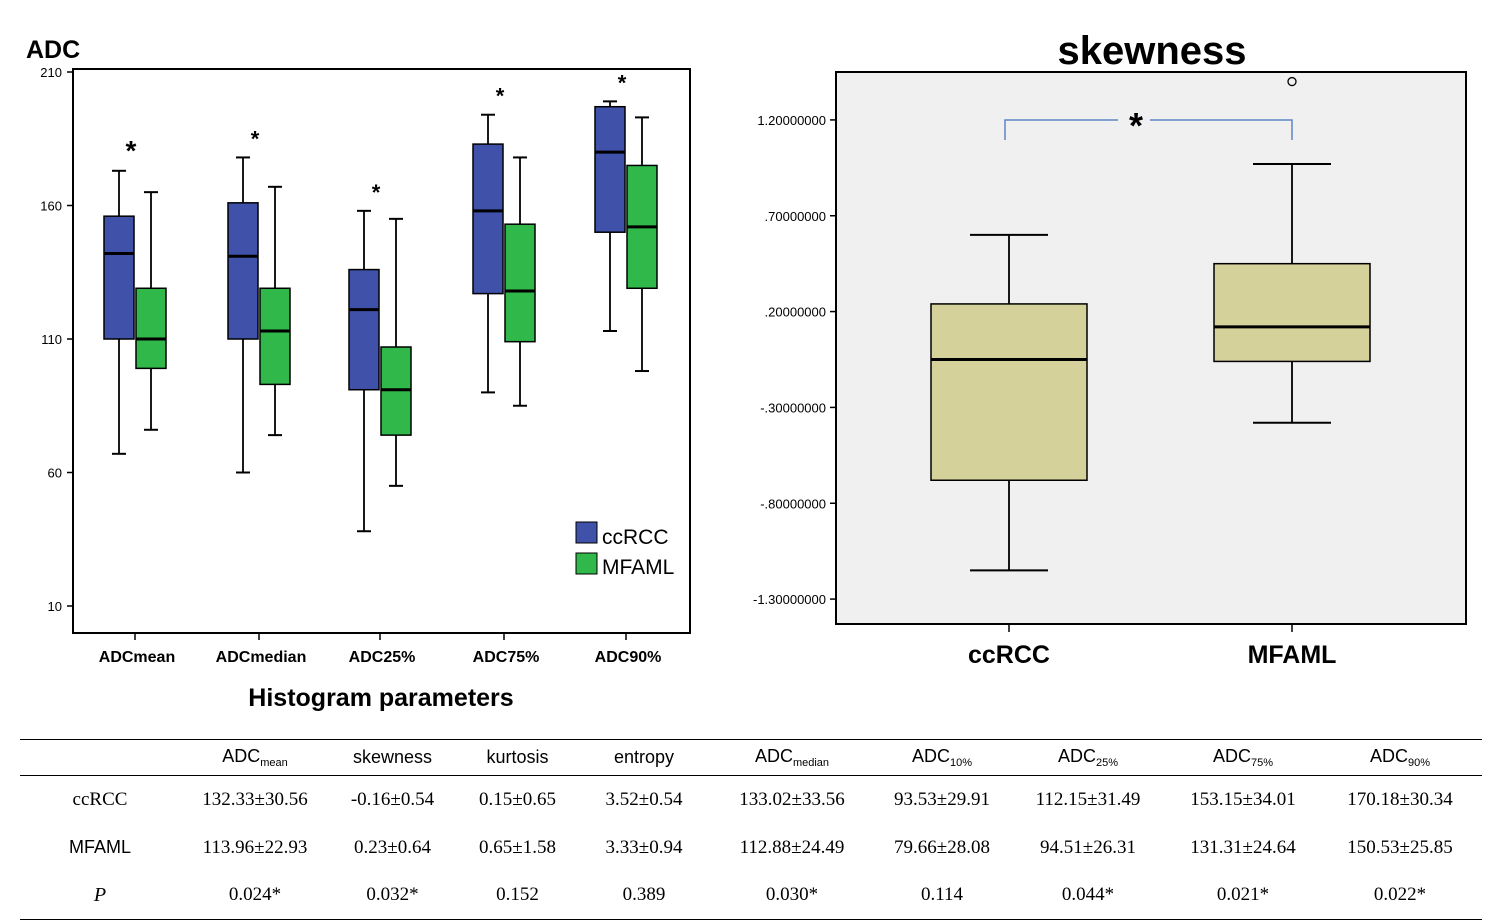 Image resolution: width=1502 pixels, height=922 pixels. Describe the element at coordinates (792, 757) in the screenshot. I see `header-cell-adc-median: ADCmedian` at that location.